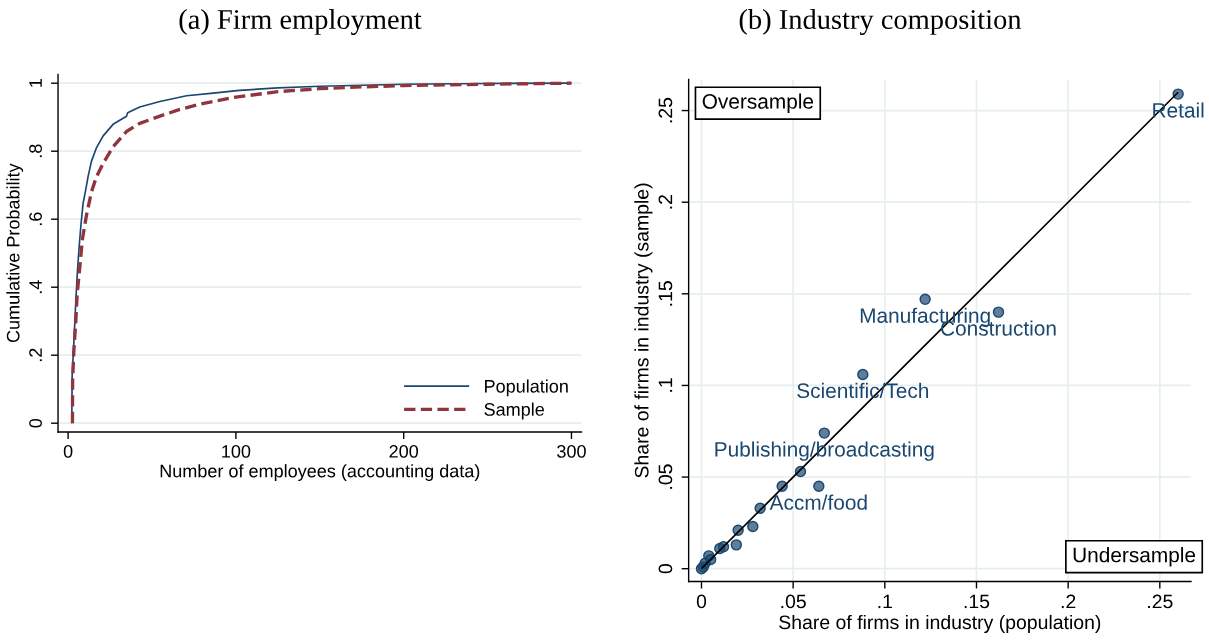 The height and width of the screenshot is (641, 1209). What do you see at coordinates (758, 103) in the screenshot?
I see `annotation: Oversample` at bounding box center [758, 103].